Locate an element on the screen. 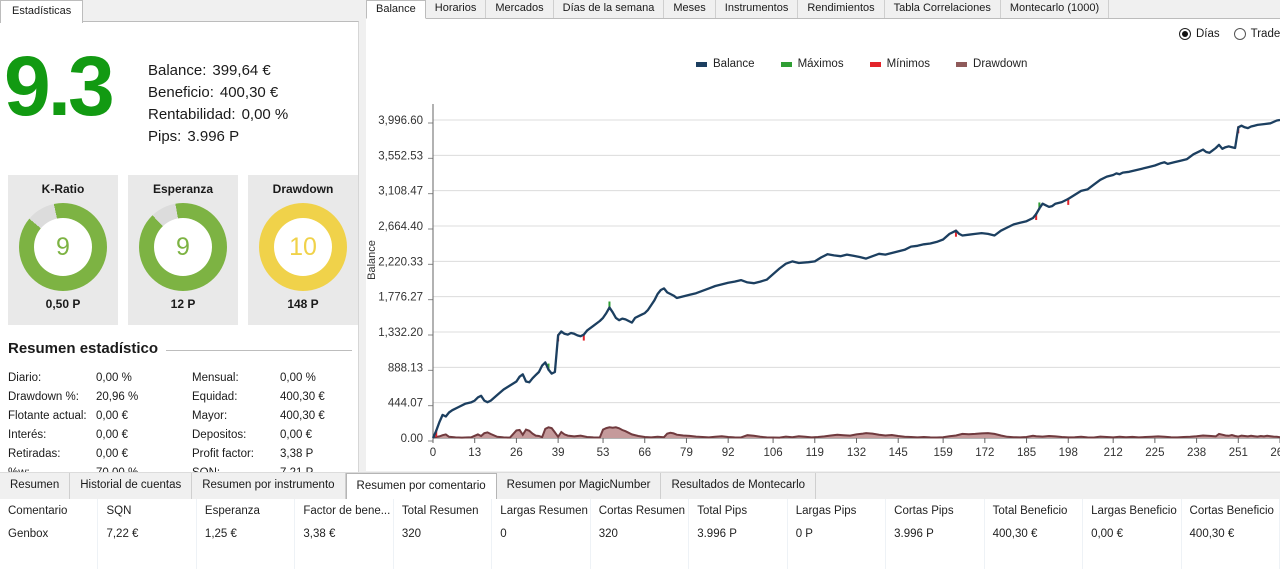 The height and width of the screenshot is (569, 1280). stat-label: Mayor: is located at coordinates (210, 416).